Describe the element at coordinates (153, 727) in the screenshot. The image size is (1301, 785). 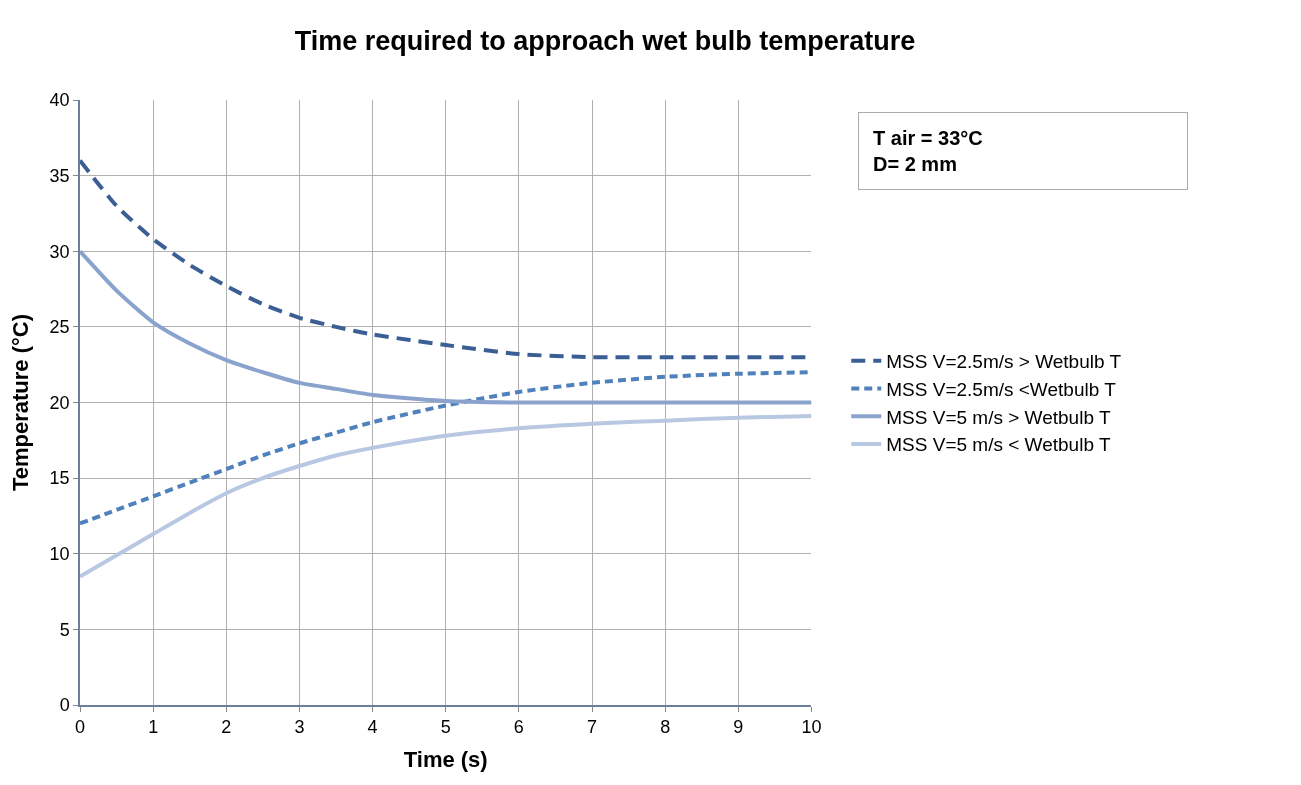
I see `x-tick-label: 1` at that location.